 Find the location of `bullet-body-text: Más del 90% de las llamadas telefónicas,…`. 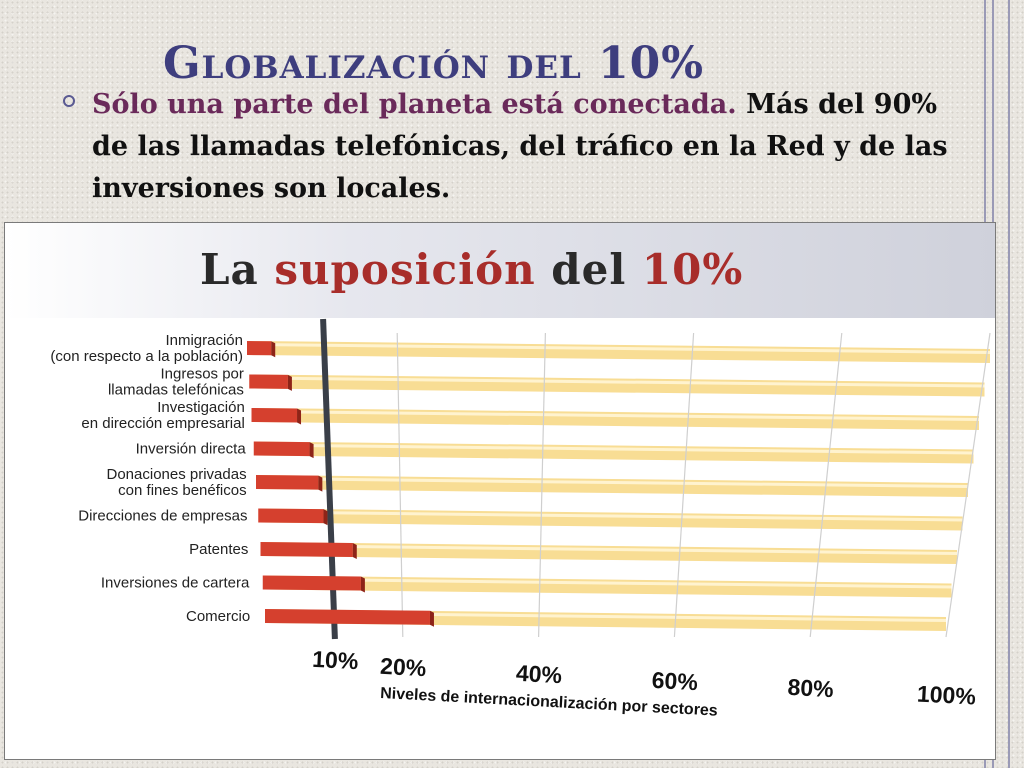

bullet-body-text: Más del 90% de las llamadas telefónicas,… is located at coordinates (520, 146).